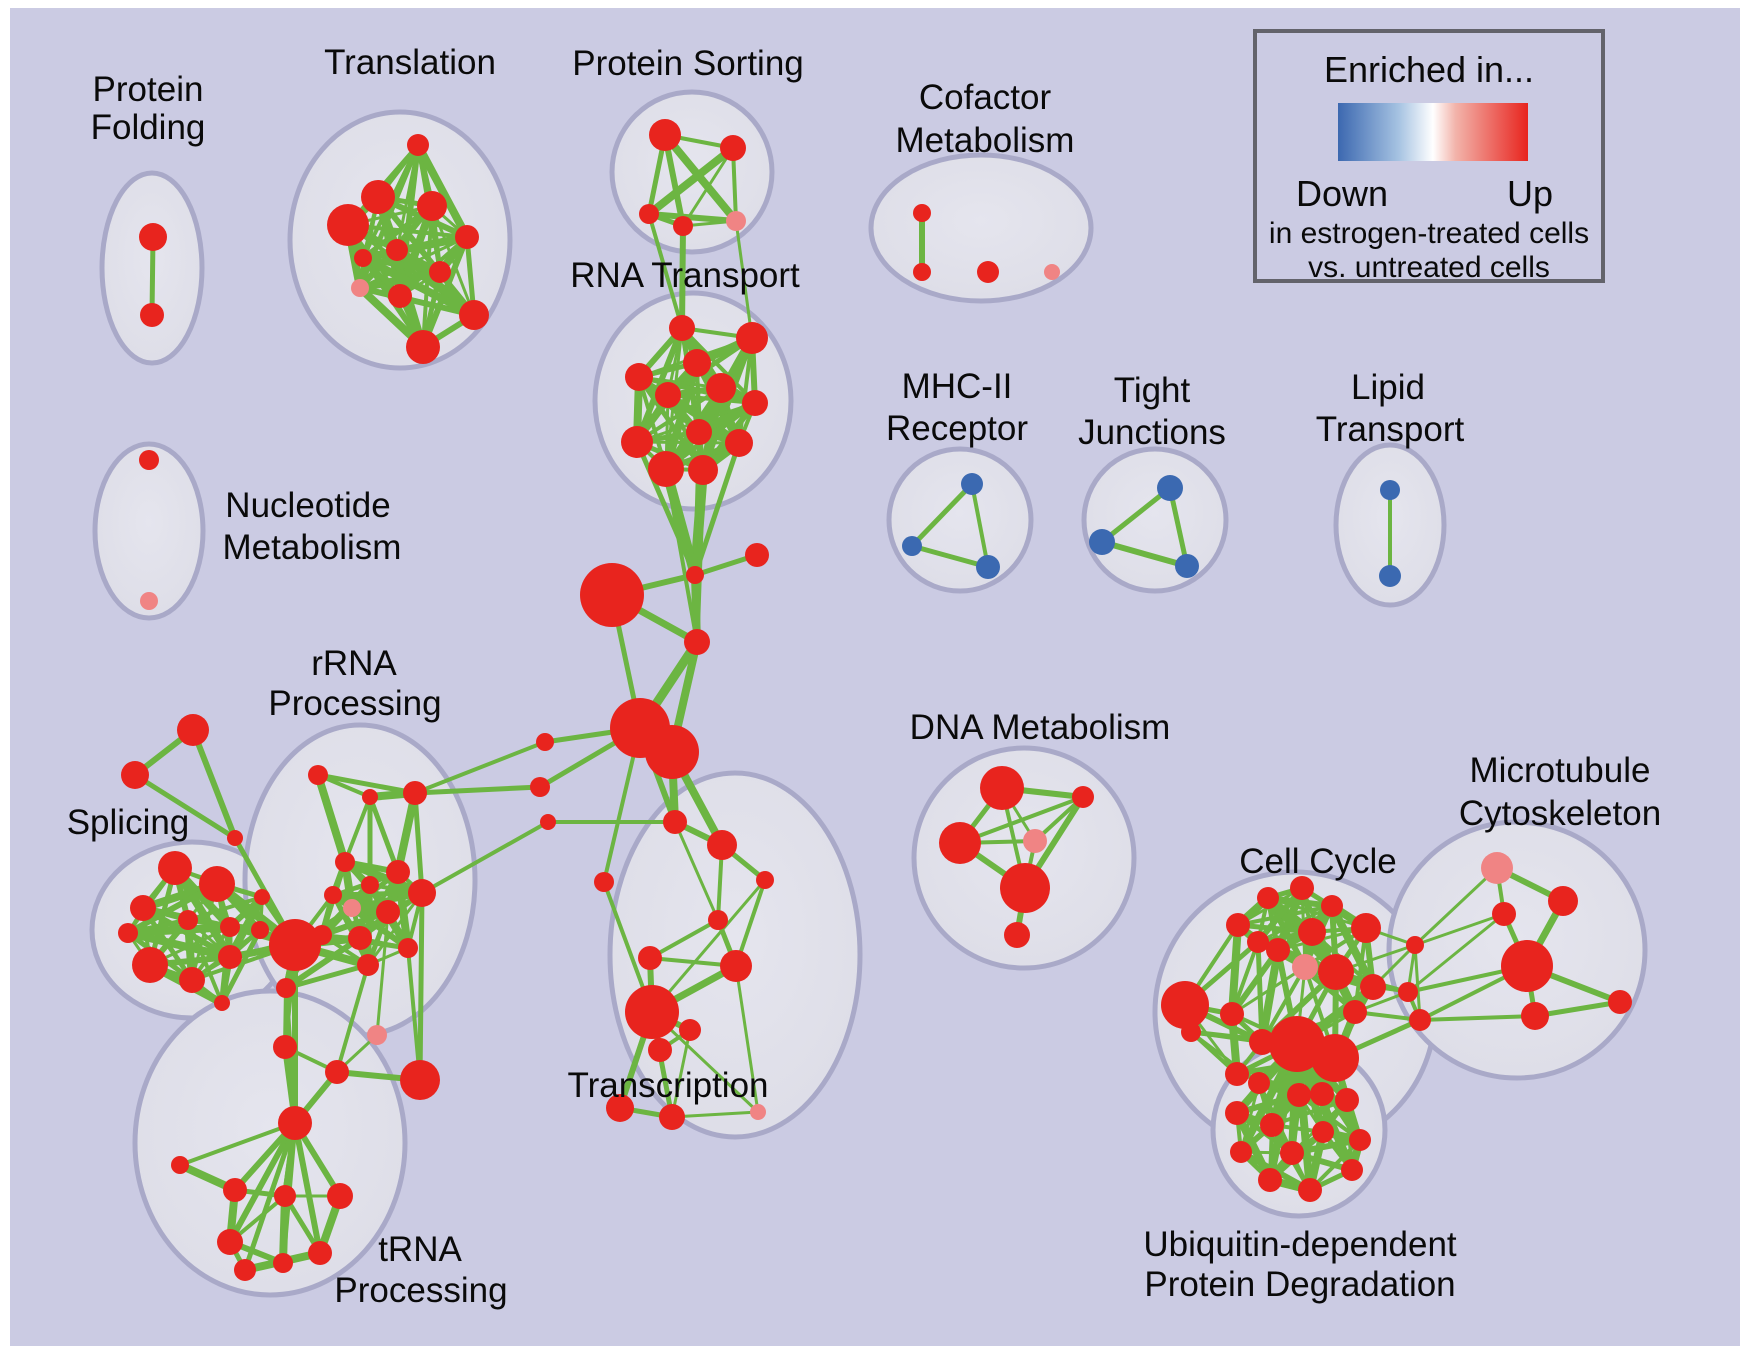  What do you see at coordinates (1530, 193) in the screenshot?
I see `legend-up-label: Up` at bounding box center [1530, 193].